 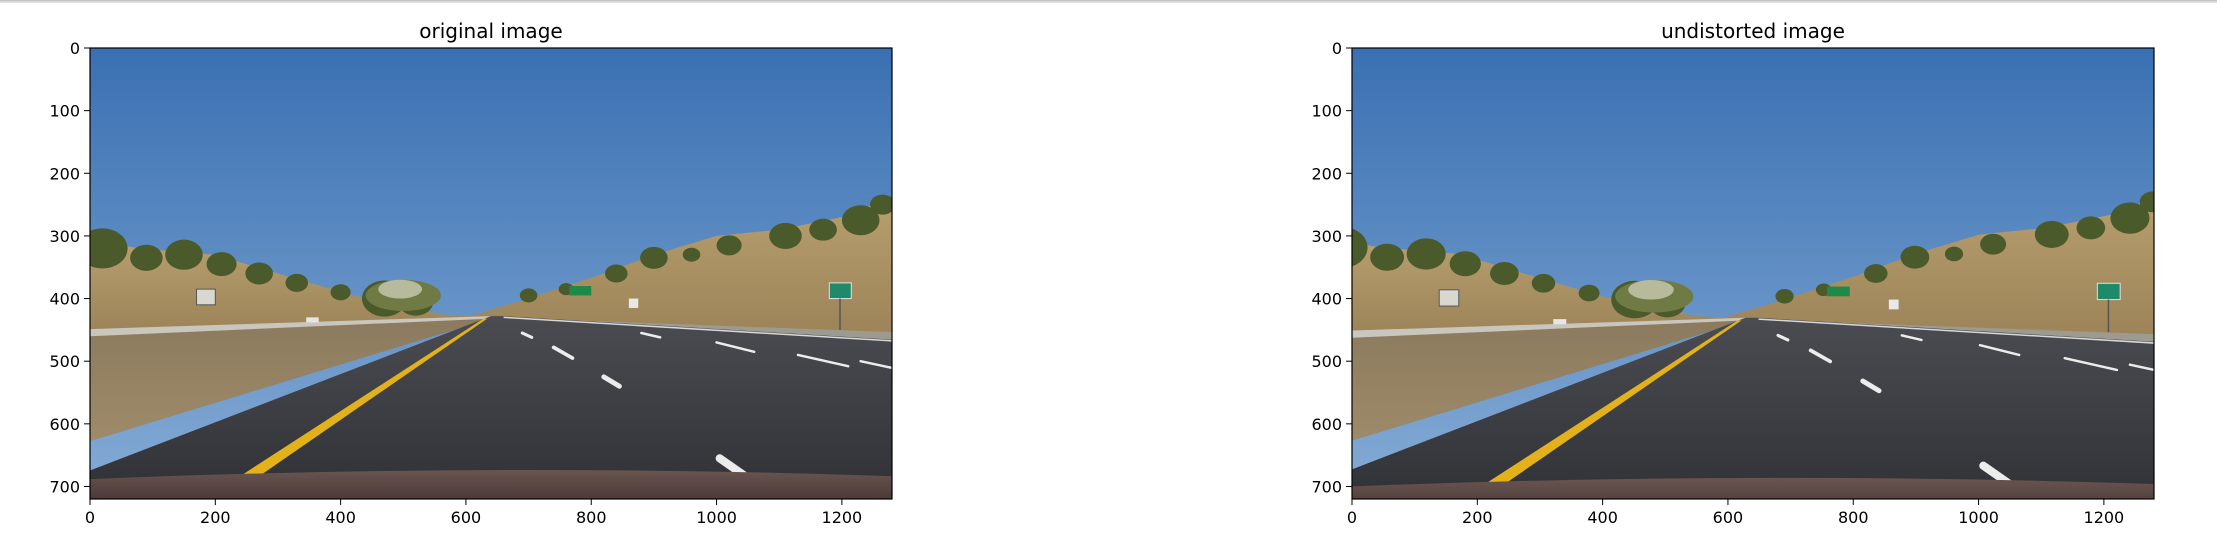 What do you see at coordinates (75, 48) in the screenshot?
I see `y-tick-label: 0` at bounding box center [75, 48].